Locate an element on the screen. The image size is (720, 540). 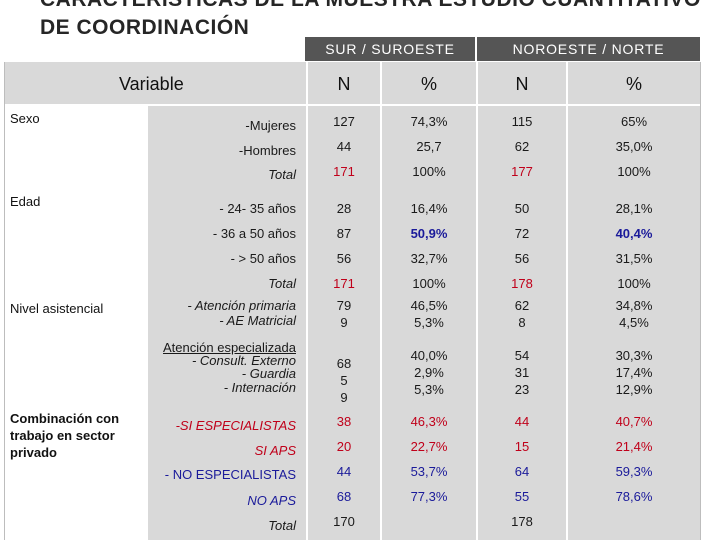
row-label: Atención especializada is located at coordinates (229, 347).